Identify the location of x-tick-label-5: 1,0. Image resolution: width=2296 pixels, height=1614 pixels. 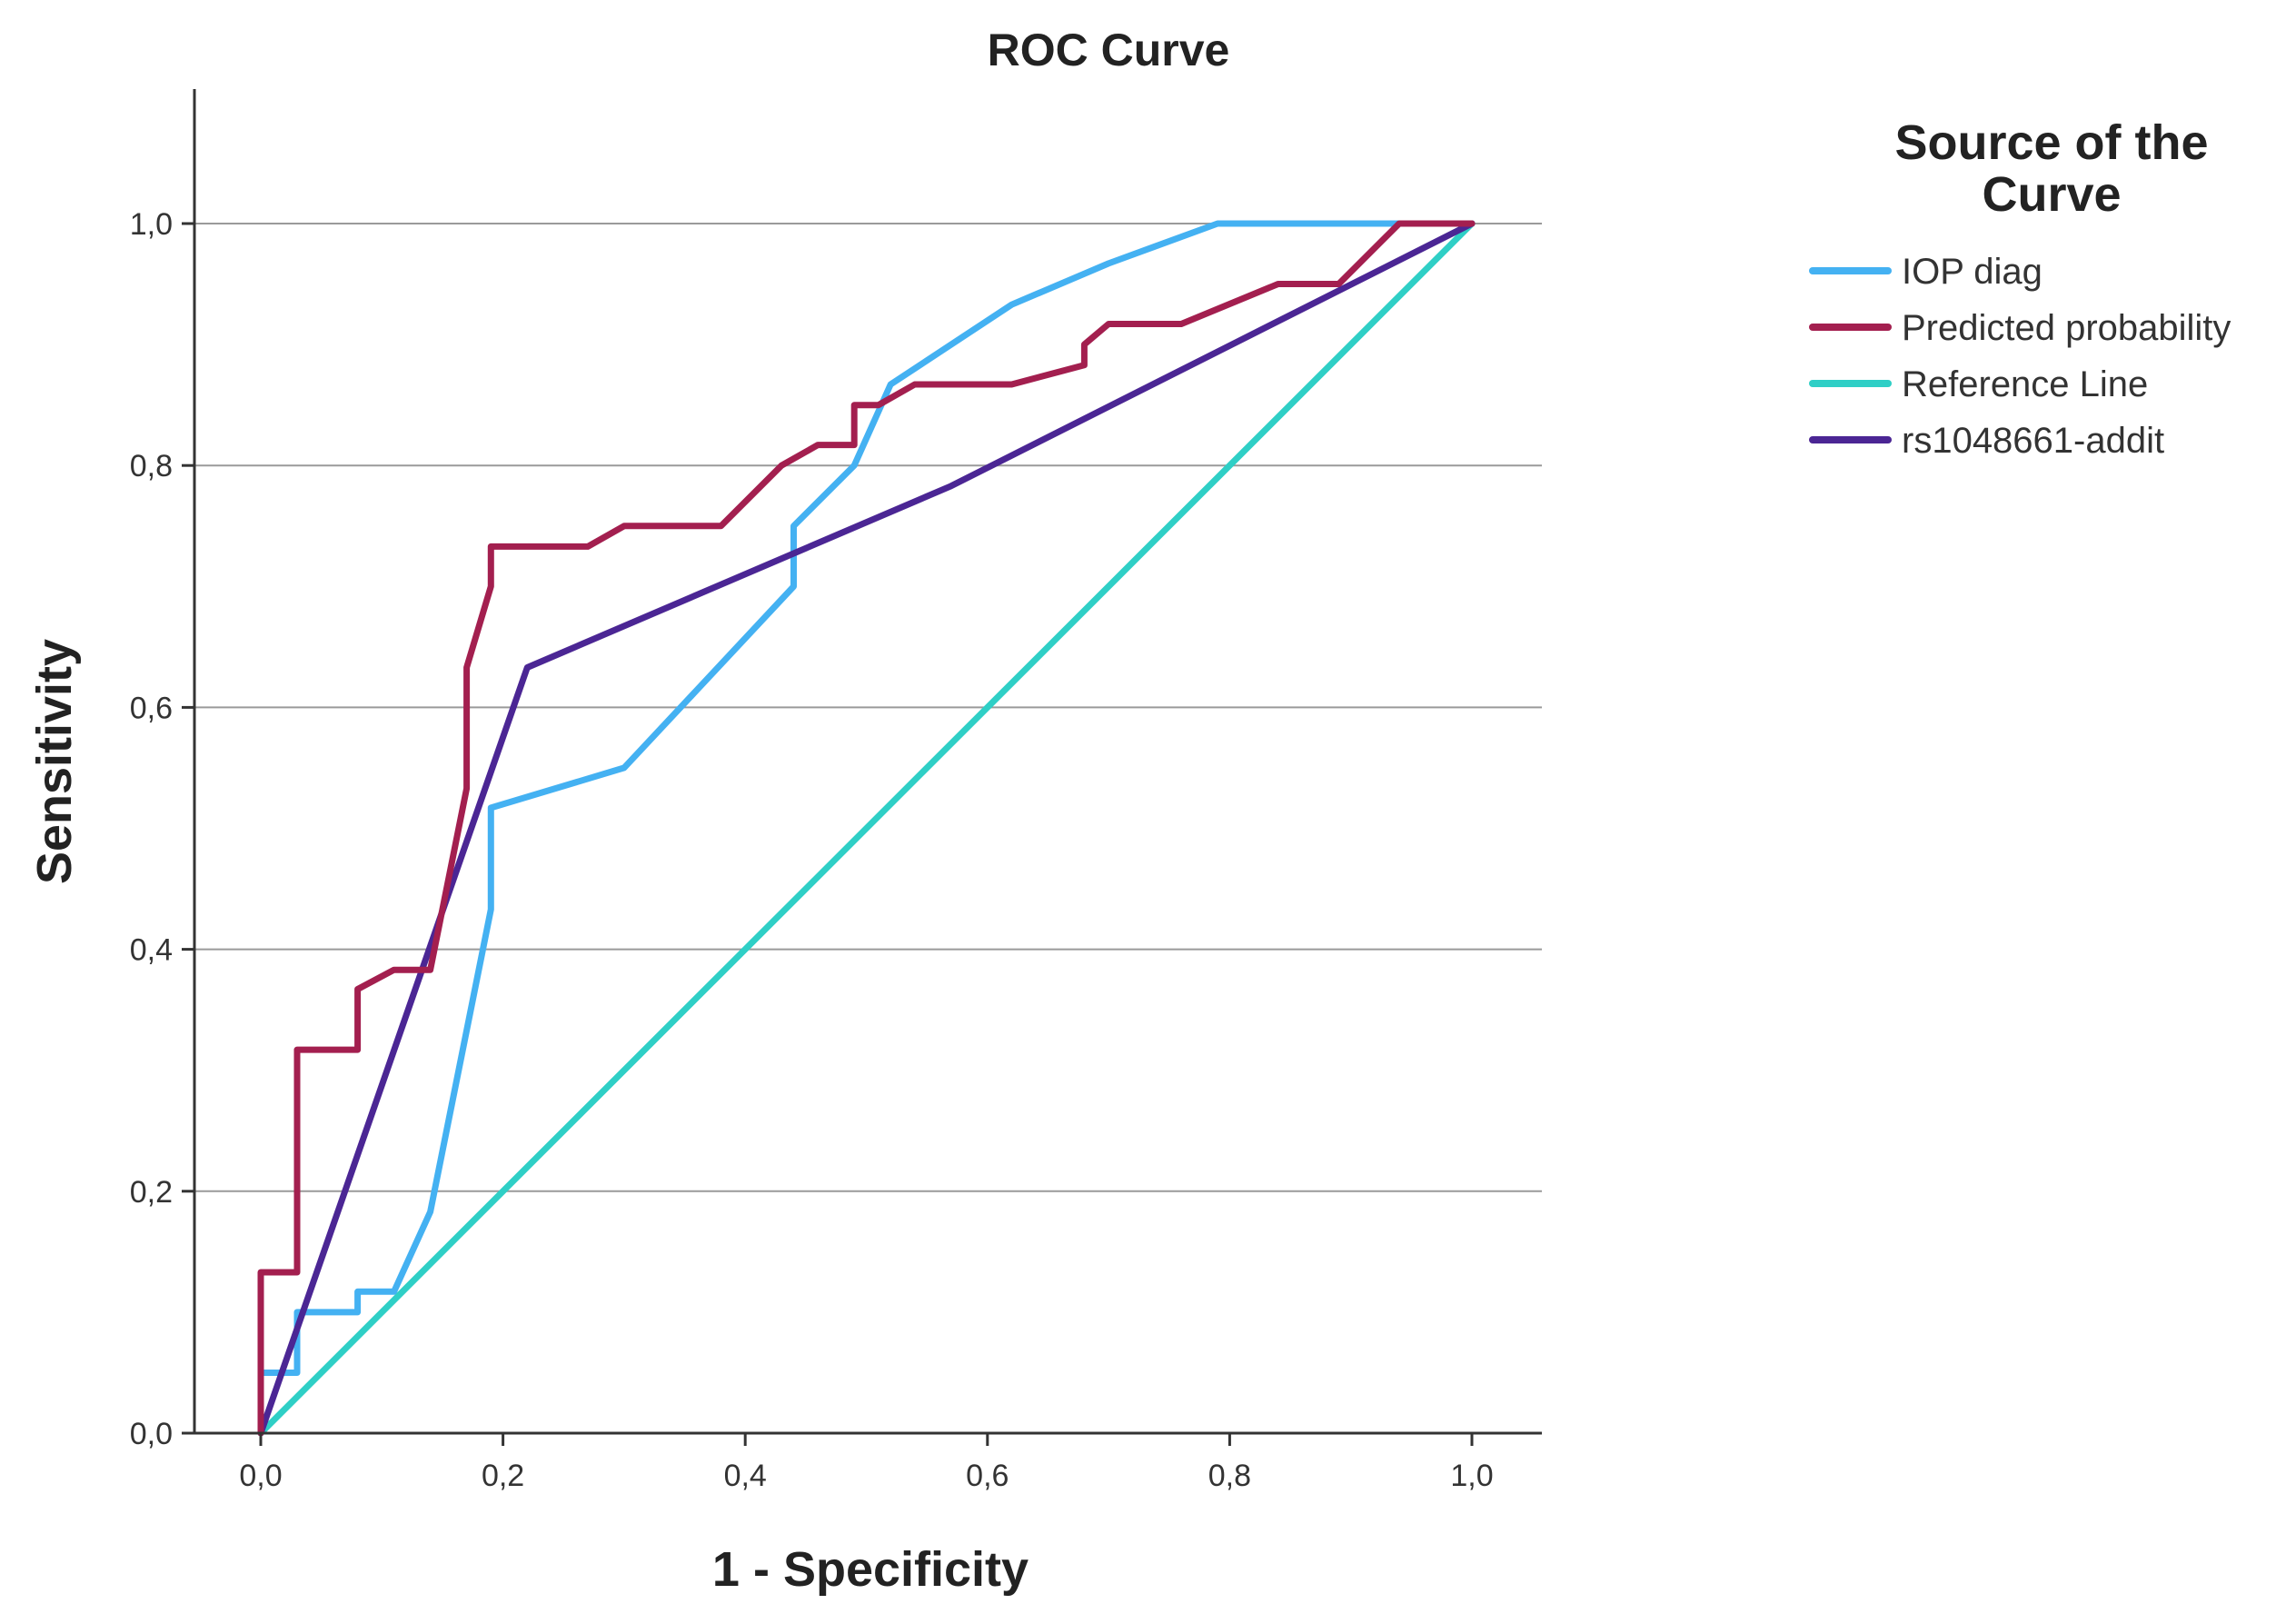
(1471, 1476).